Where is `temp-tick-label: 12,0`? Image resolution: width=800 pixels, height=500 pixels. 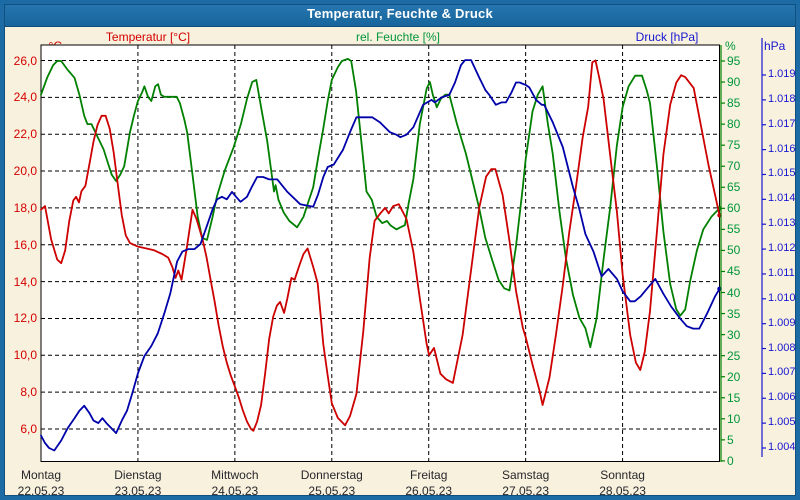
temp-tick-label: 12,0 is located at coordinates (25, 318).